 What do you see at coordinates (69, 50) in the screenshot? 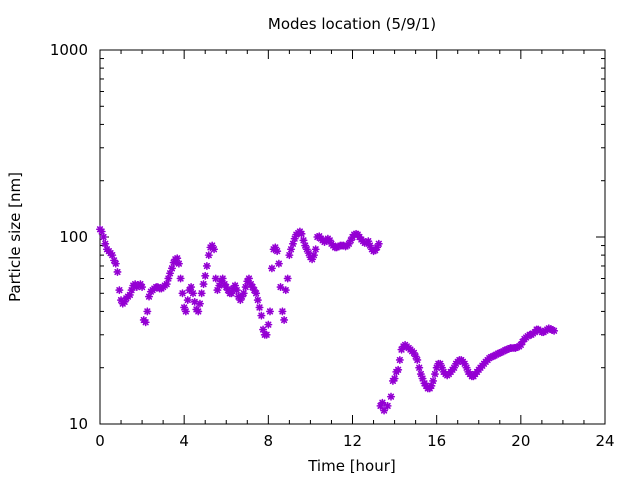
I see `y-tick-label: 1000` at bounding box center [69, 50].